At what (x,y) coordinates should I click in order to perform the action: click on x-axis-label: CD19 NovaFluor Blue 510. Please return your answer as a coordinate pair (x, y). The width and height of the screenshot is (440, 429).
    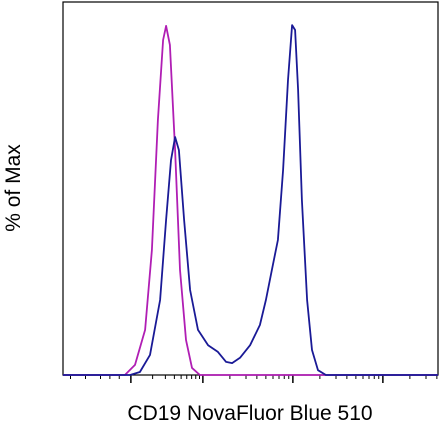
    Looking at the image, I should click on (249, 413).